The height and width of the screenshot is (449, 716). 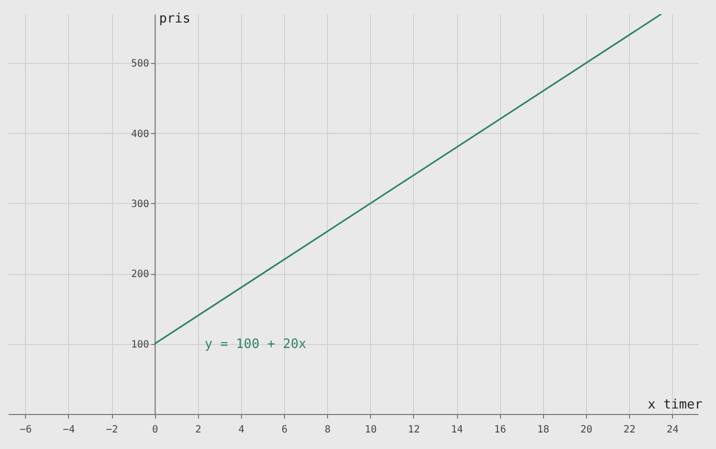 I want to click on x-tick-label: −4, so click(x=68, y=430).